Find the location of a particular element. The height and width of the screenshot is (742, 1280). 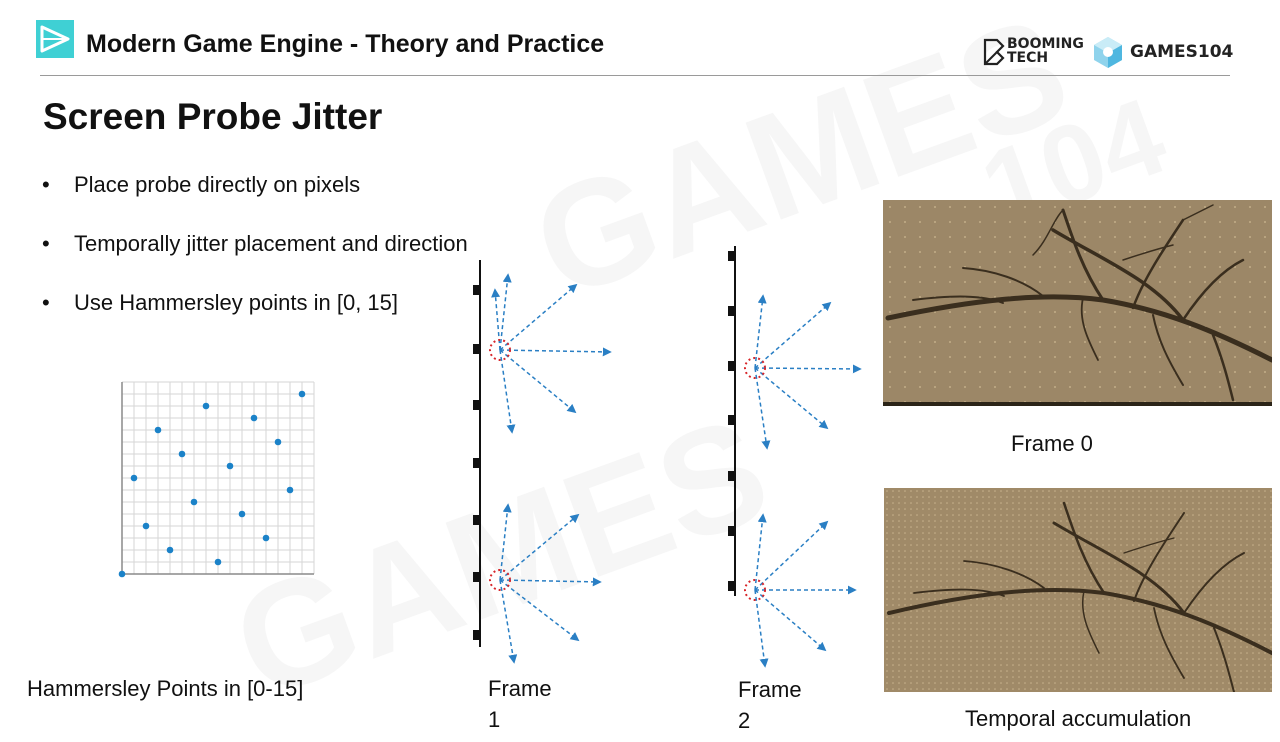

header-title: Modern Game Engine - Theory and Practice is located at coordinates (345, 44).